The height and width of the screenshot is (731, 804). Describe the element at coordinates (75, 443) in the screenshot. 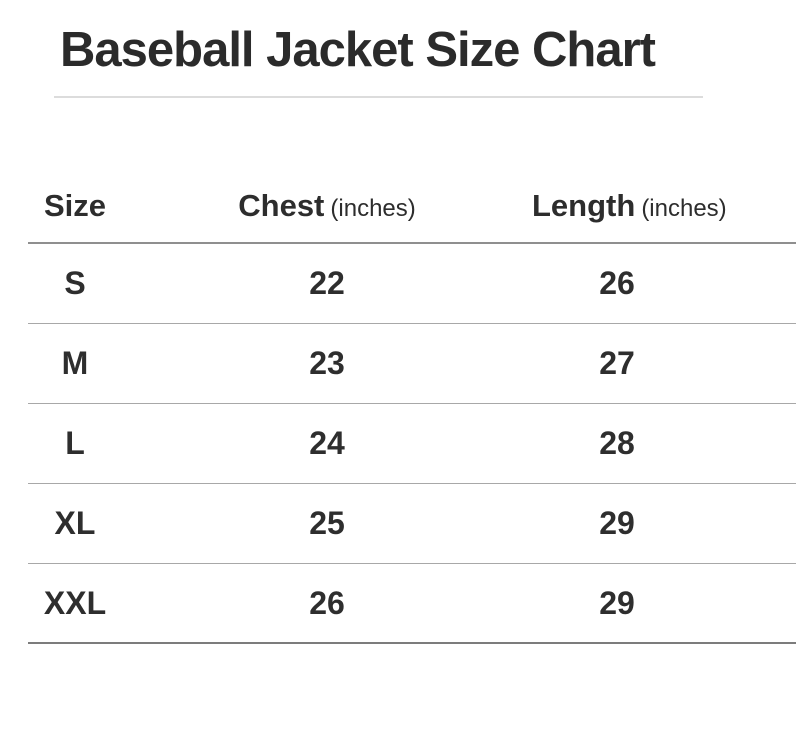

I see `size-cell: L` at that location.